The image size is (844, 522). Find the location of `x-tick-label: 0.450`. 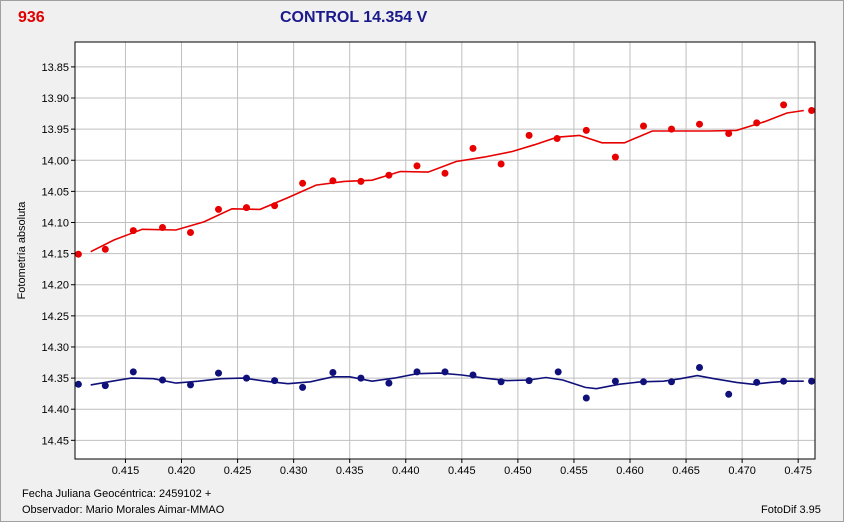

x-tick-label: 0.450 is located at coordinates (518, 471).